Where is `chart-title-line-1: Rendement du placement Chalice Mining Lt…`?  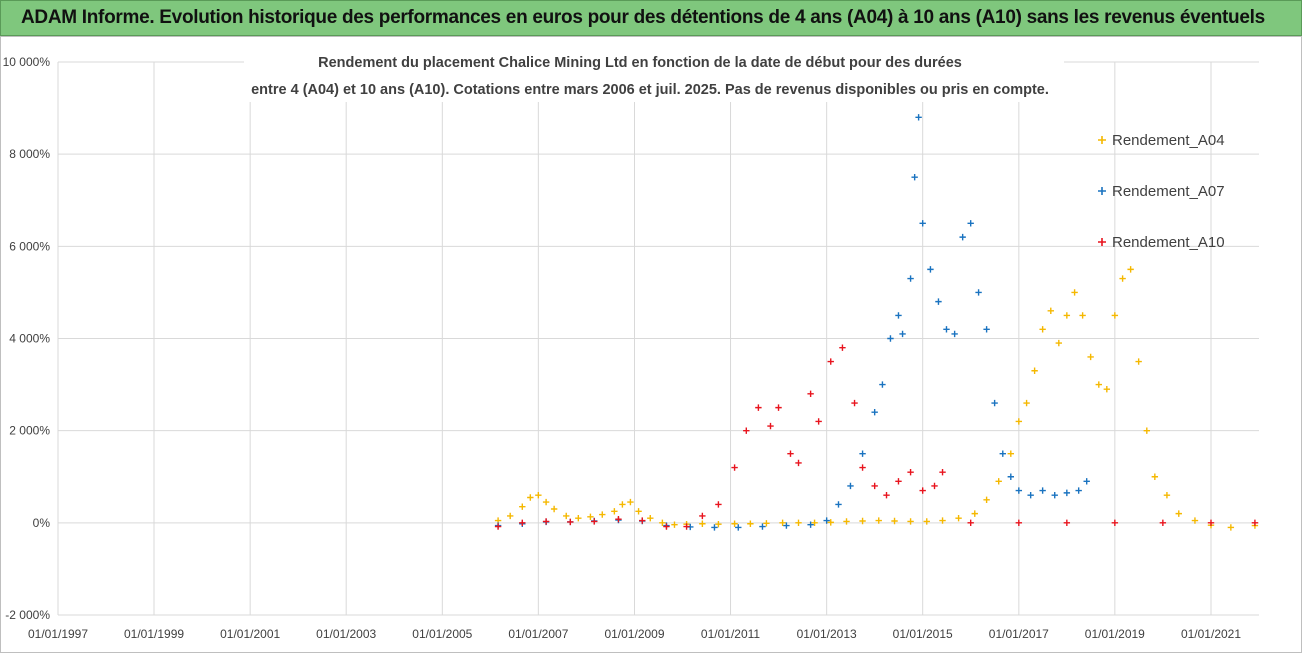 chart-title-line-1: Rendement du placement Chalice Mining Lt… is located at coordinates (640, 63).